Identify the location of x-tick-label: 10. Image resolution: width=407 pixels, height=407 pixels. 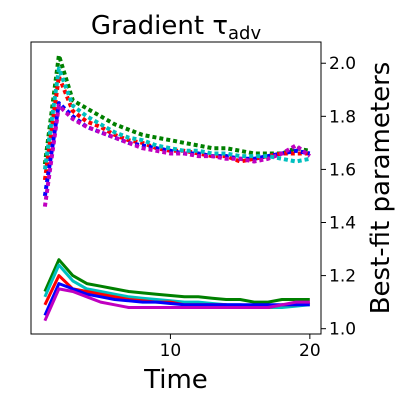
(171, 351).